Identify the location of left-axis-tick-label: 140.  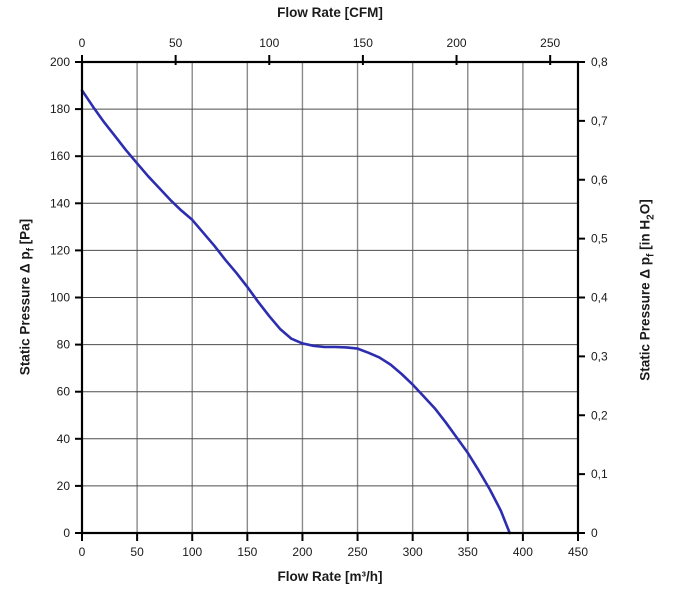
(60, 203).